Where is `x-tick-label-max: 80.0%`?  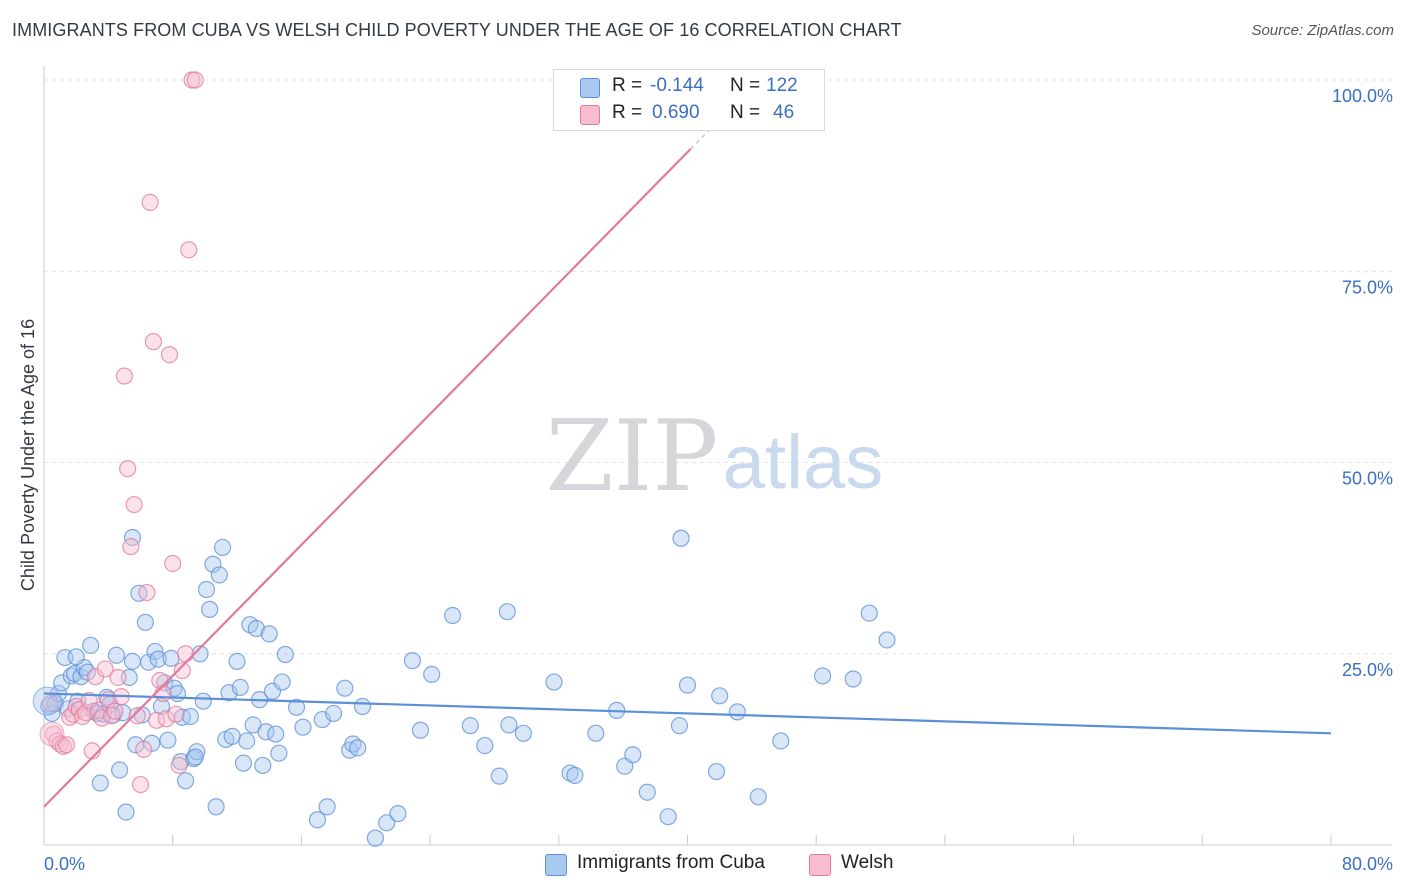 x-tick-label-max: 80.0% is located at coordinates (1367, 864).